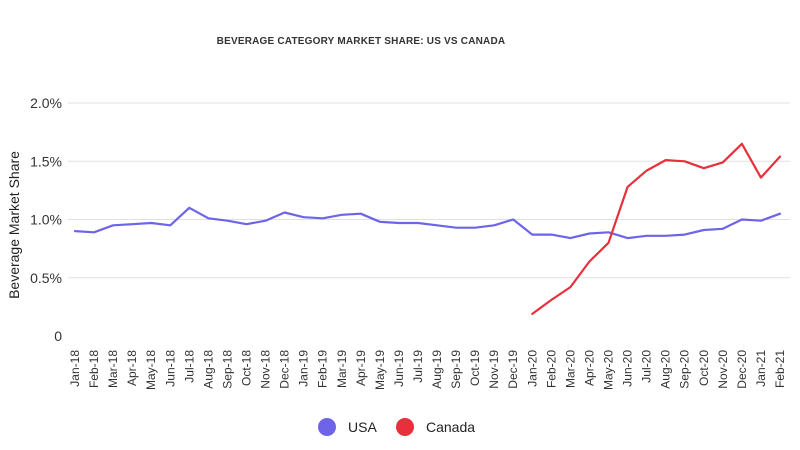 The height and width of the screenshot is (450, 800). What do you see at coordinates (46, 161) in the screenshot?
I see `y-tick-label: 1.5%` at bounding box center [46, 161].